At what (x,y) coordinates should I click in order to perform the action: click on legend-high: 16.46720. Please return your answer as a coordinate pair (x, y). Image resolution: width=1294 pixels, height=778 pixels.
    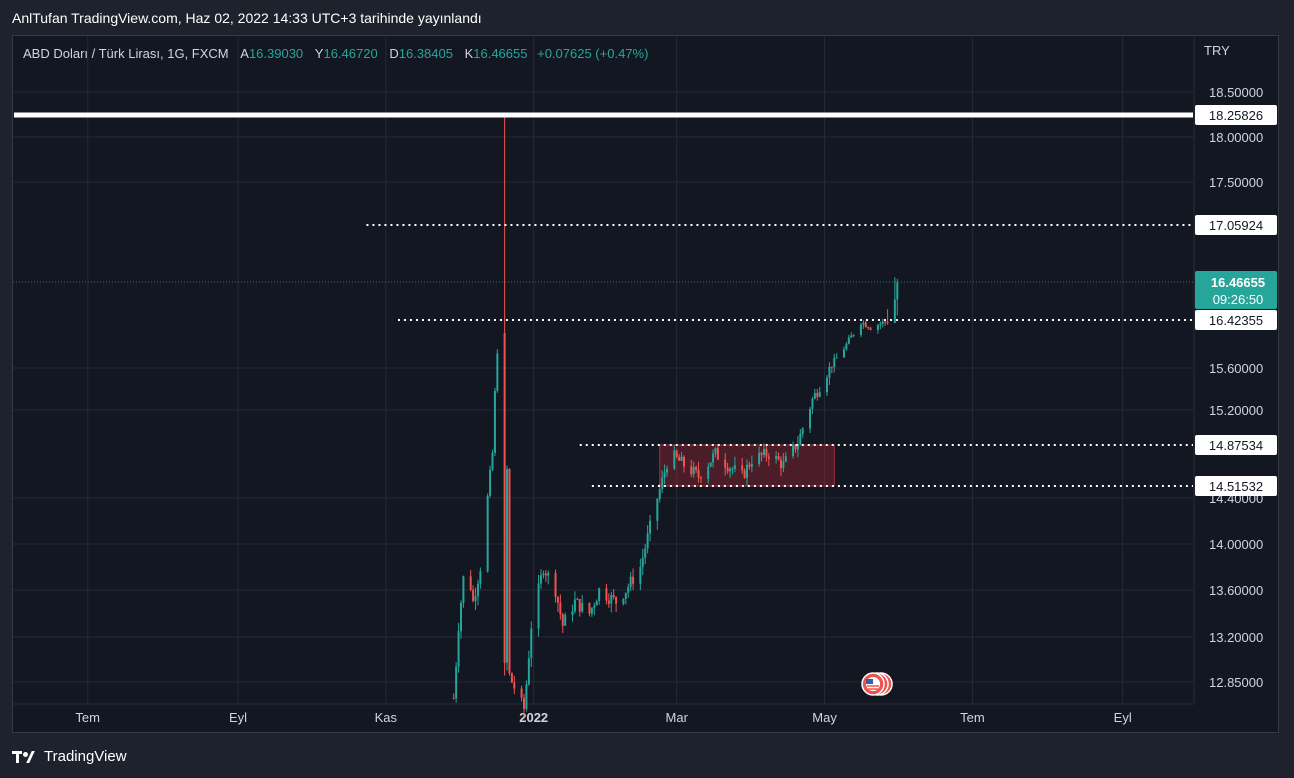
    Looking at the image, I should click on (350, 53).